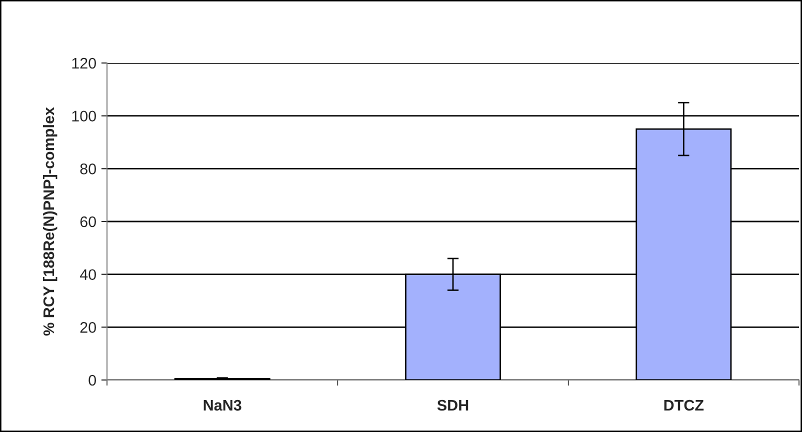 Image resolution: width=802 pixels, height=432 pixels. Describe the element at coordinates (84, 63) in the screenshot. I see `y-tick-label: 120` at that location.